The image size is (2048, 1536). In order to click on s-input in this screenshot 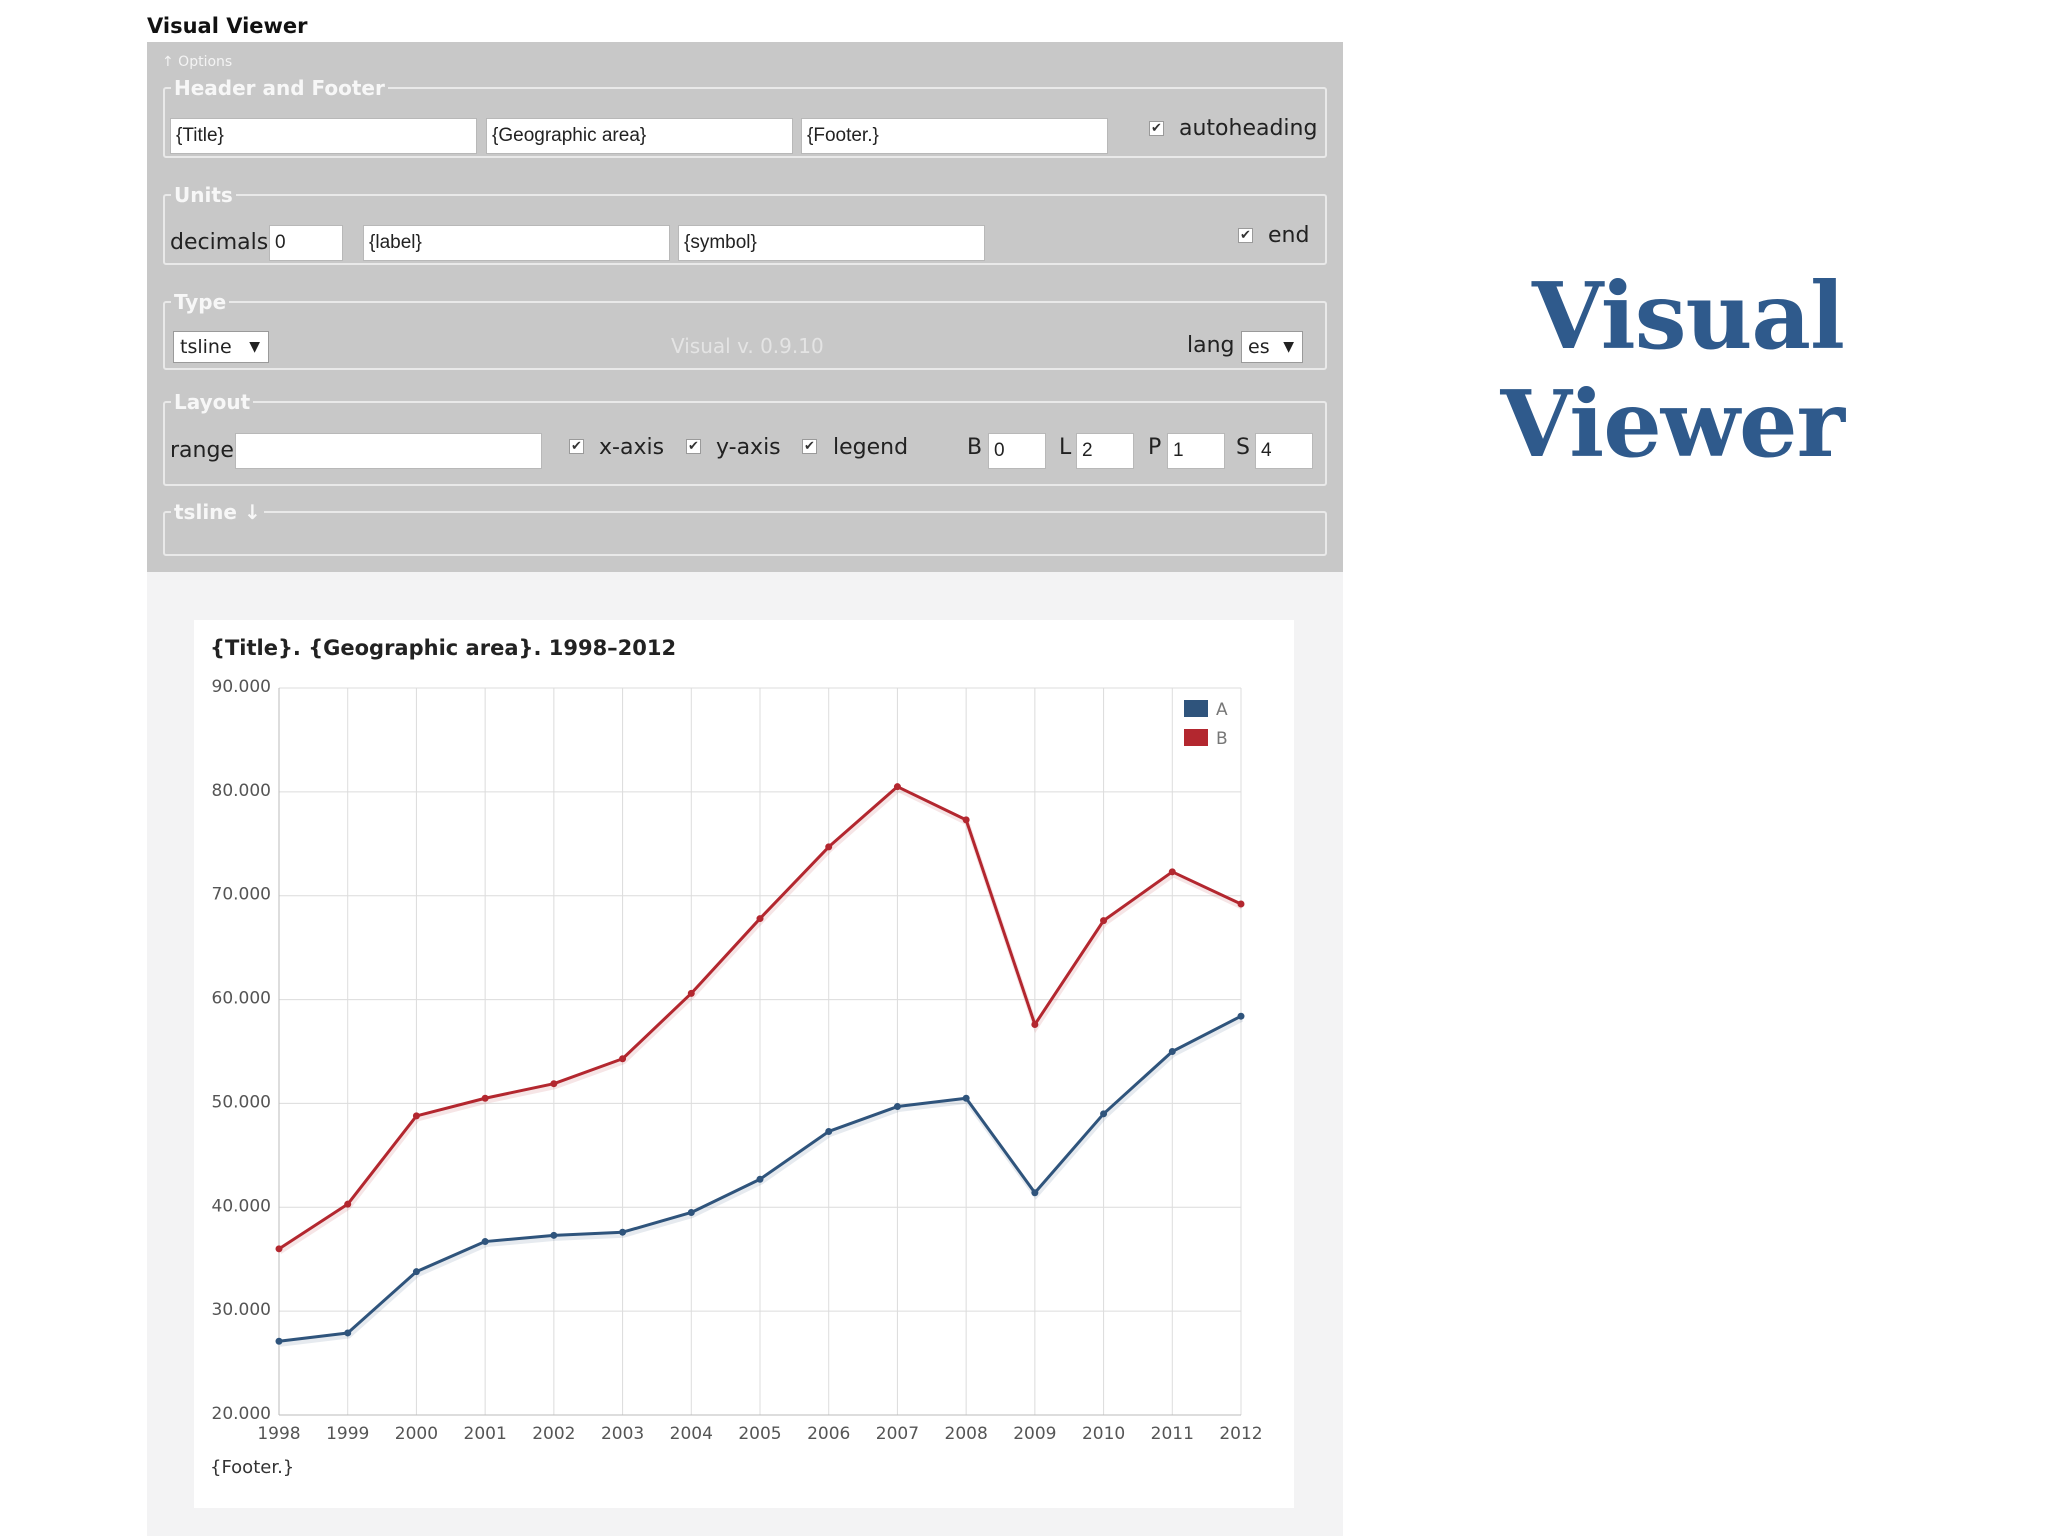, I will do `click(1284, 451)`.